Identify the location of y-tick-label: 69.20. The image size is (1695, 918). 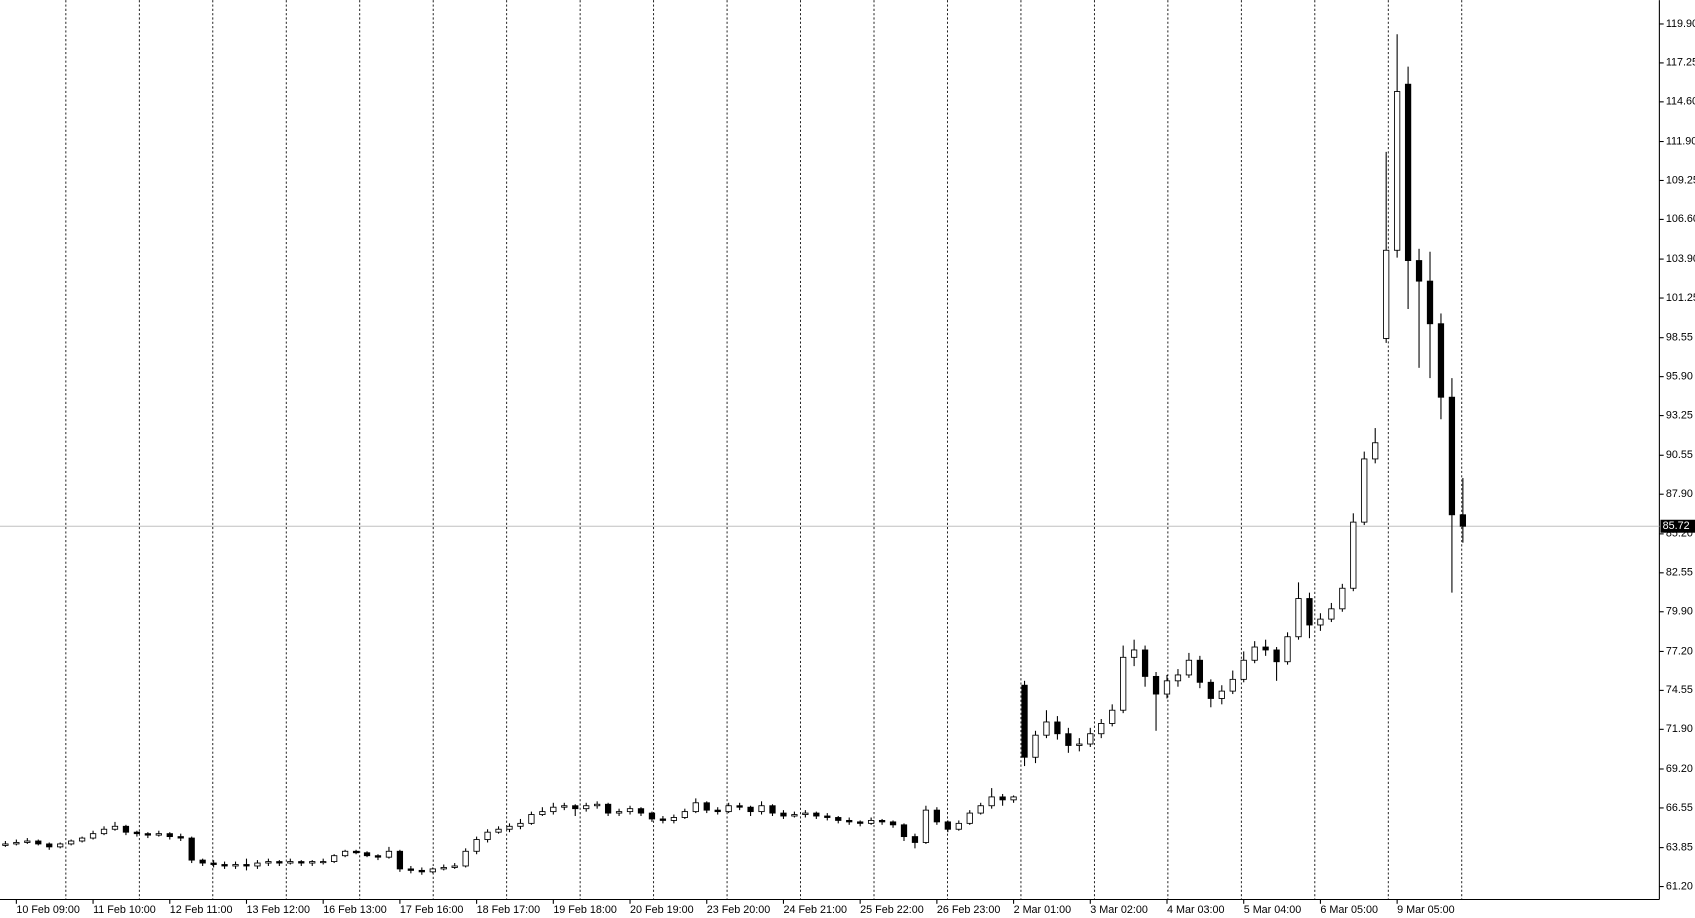
(1679, 769).